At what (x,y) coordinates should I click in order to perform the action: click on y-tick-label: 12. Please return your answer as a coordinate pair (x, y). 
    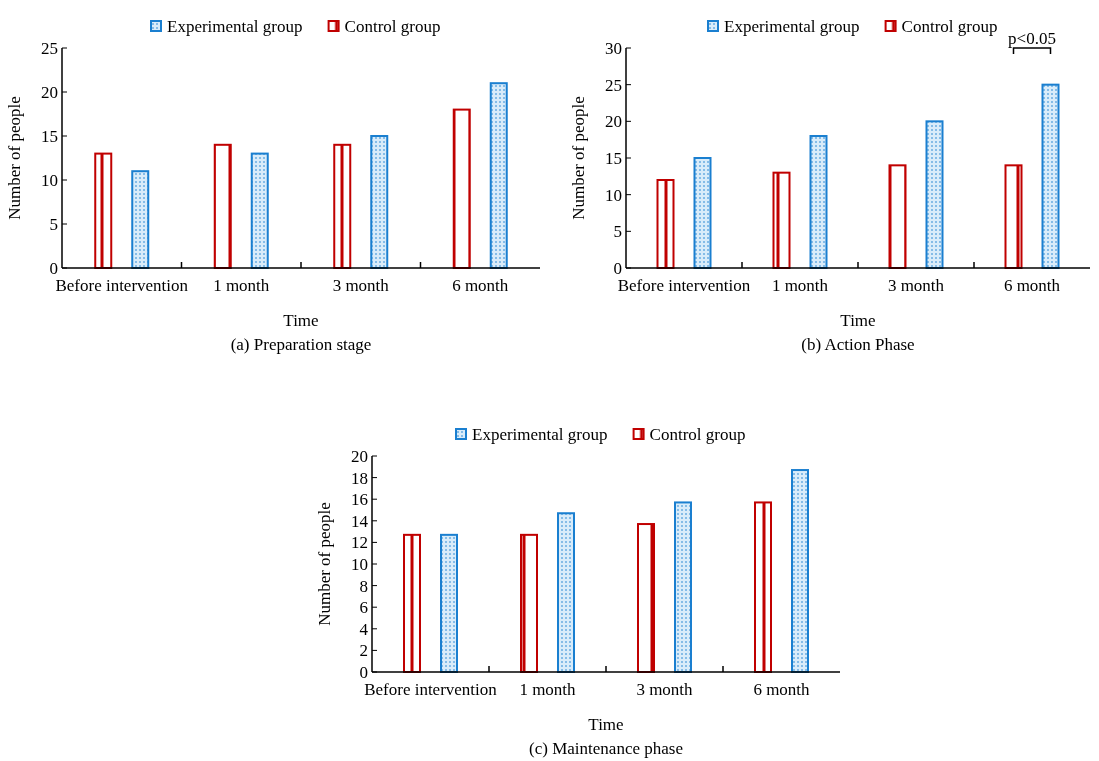
    Looking at the image, I should click on (359, 543).